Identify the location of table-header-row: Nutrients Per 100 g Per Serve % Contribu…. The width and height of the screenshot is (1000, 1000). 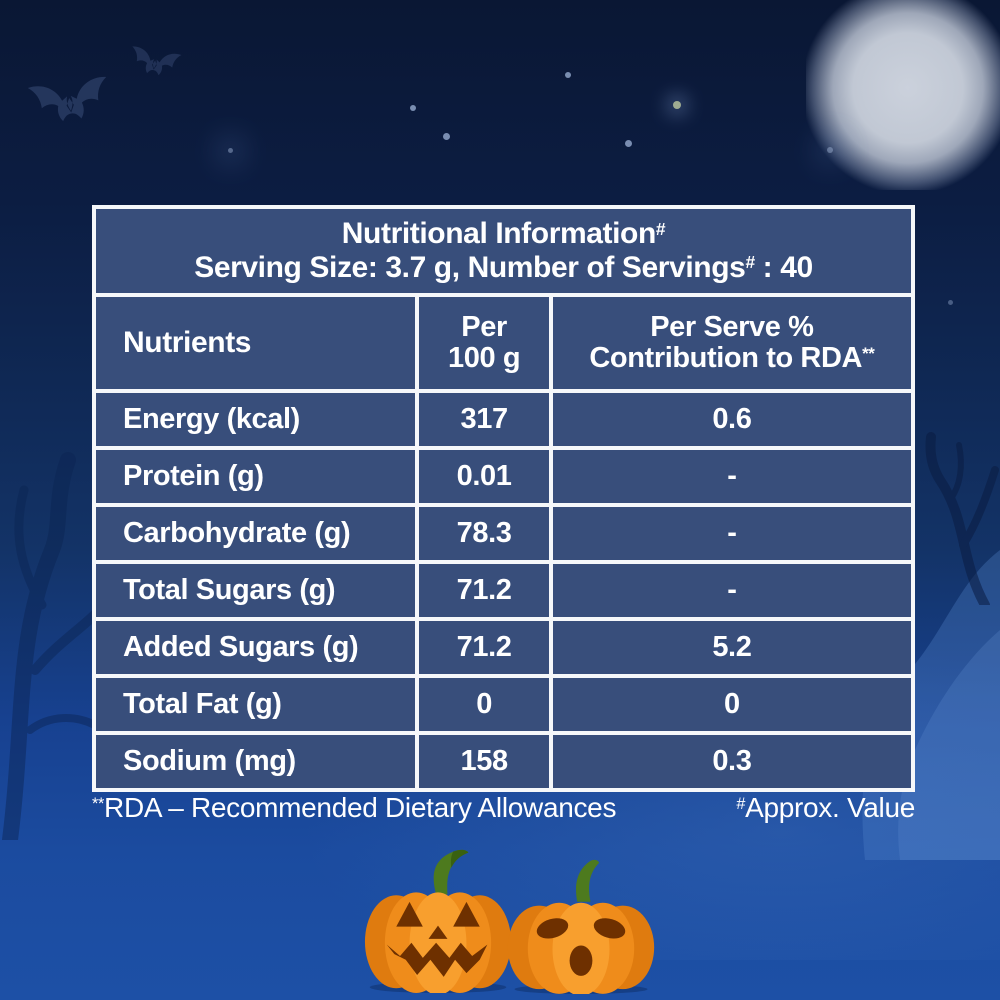
(503, 343).